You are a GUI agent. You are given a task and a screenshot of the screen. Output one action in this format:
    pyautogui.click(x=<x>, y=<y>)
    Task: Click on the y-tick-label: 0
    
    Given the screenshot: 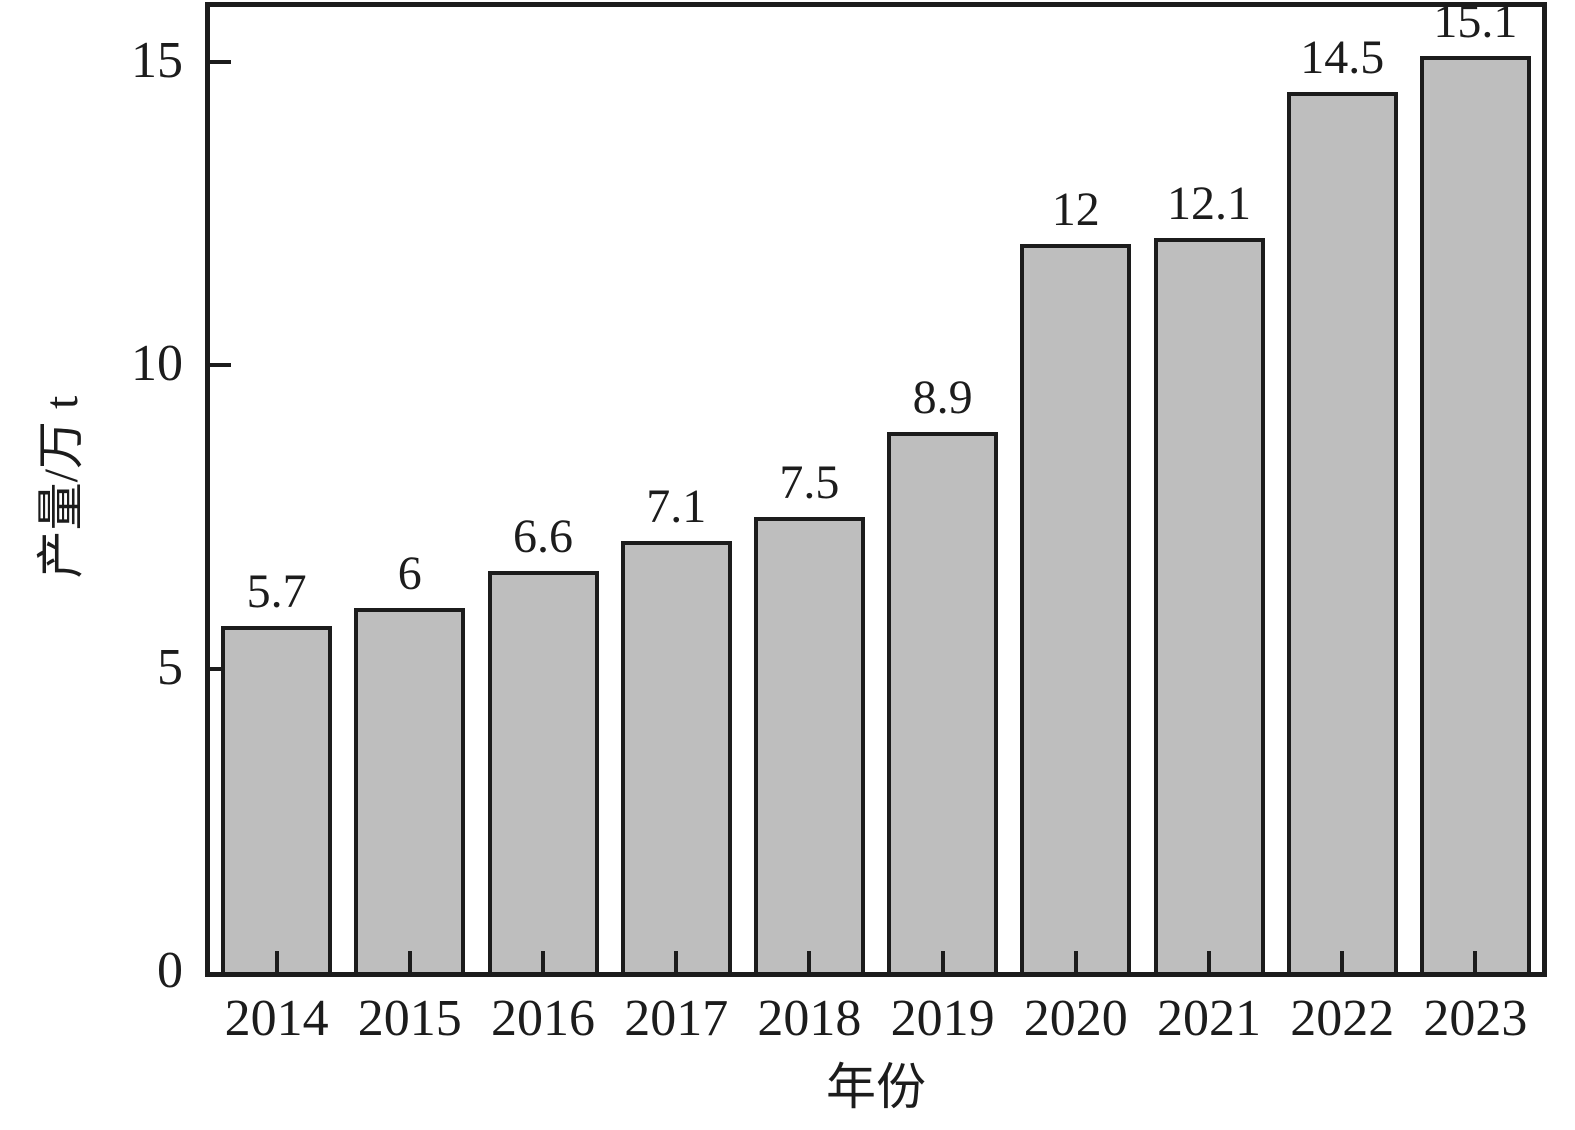 What is the action you would take?
    pyautogui.click(x=170, y=970)
    